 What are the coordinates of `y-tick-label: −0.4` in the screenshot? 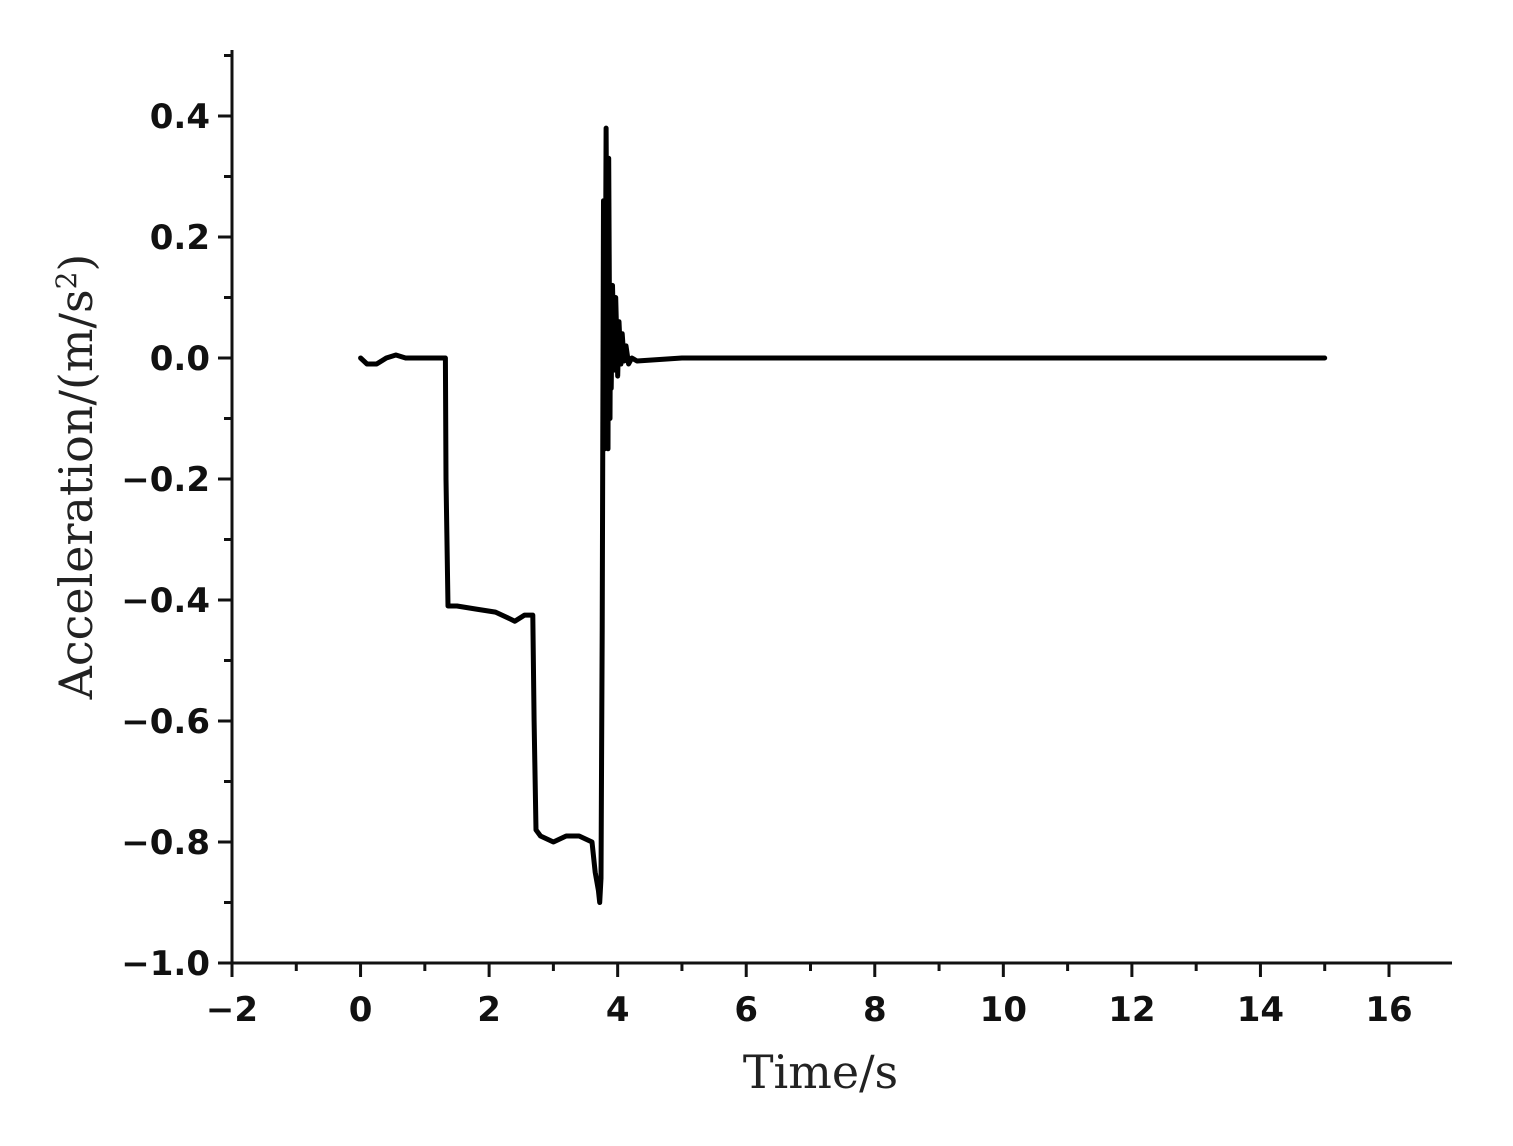 It's located at (165, 601).